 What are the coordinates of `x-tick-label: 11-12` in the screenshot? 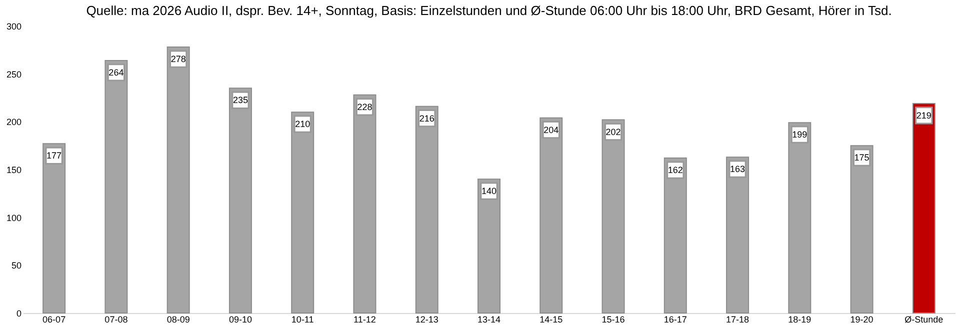 It's located at (365, 319).